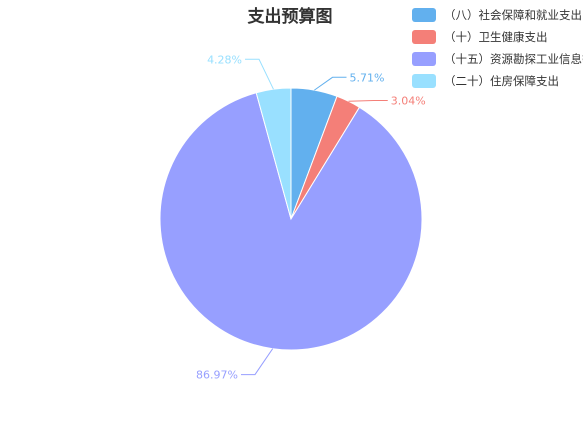 The height and width of the screenshot is (437, 583). Describe the element at coordinates (290, 17) in the screenshot. I see `chart-title: 支出预算图` at that location.